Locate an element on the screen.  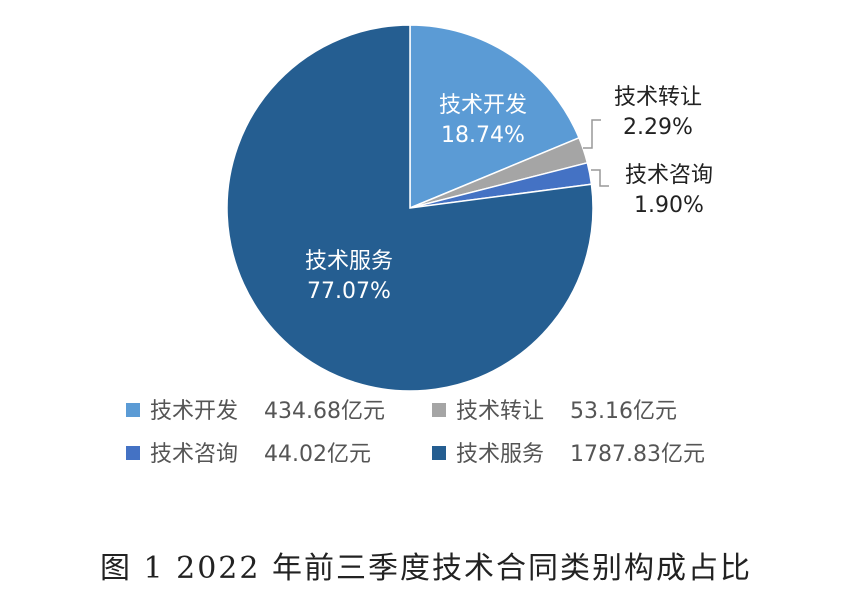
figure-caption: 图 1 2022 年前三季度技术合同类别构成占比 is located at coordinates (426, 568).